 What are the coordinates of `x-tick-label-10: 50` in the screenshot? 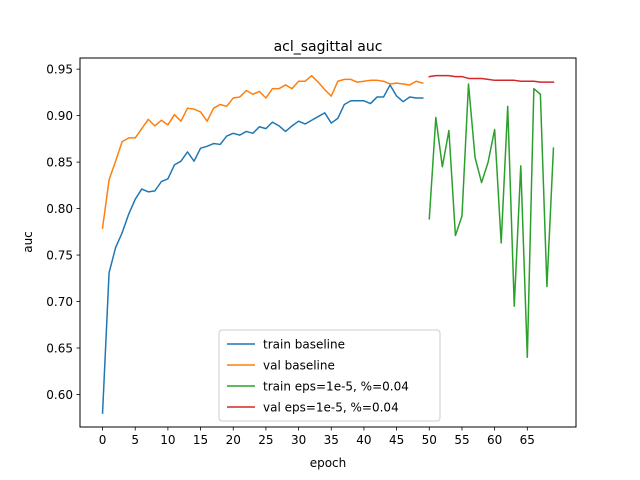 It's located at (429, 440).